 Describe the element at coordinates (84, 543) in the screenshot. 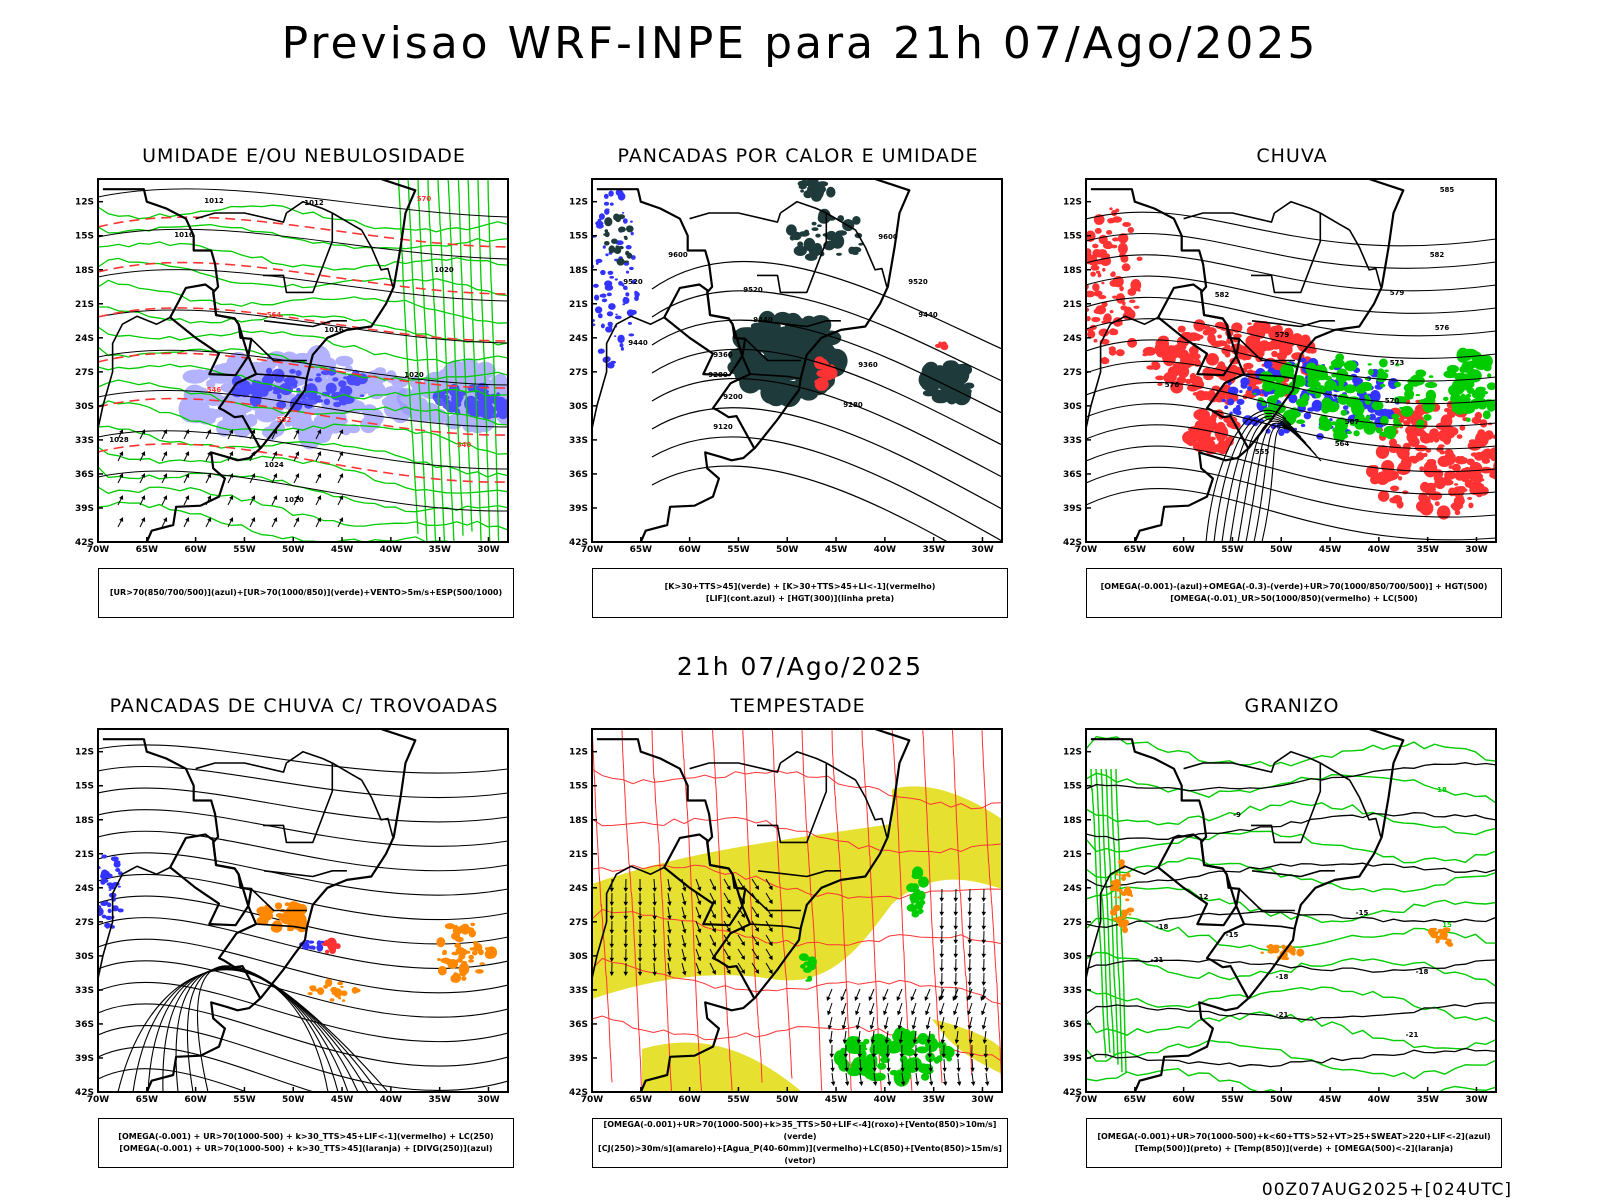

I see `lat-tick-label: 42S` at that location.